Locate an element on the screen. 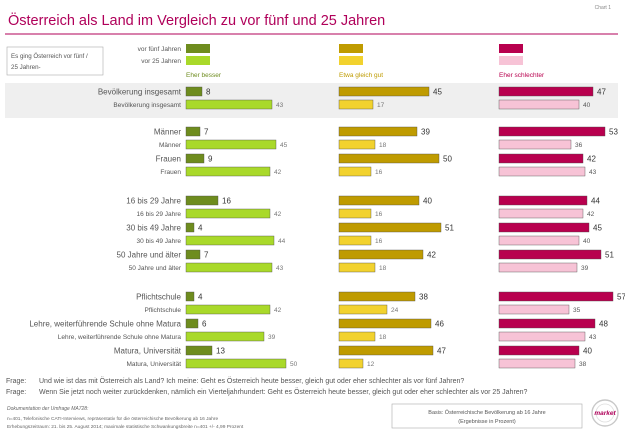 This screenshot has width=625, height=433. data-label-five: 57 is located at coordinates (621, 297).